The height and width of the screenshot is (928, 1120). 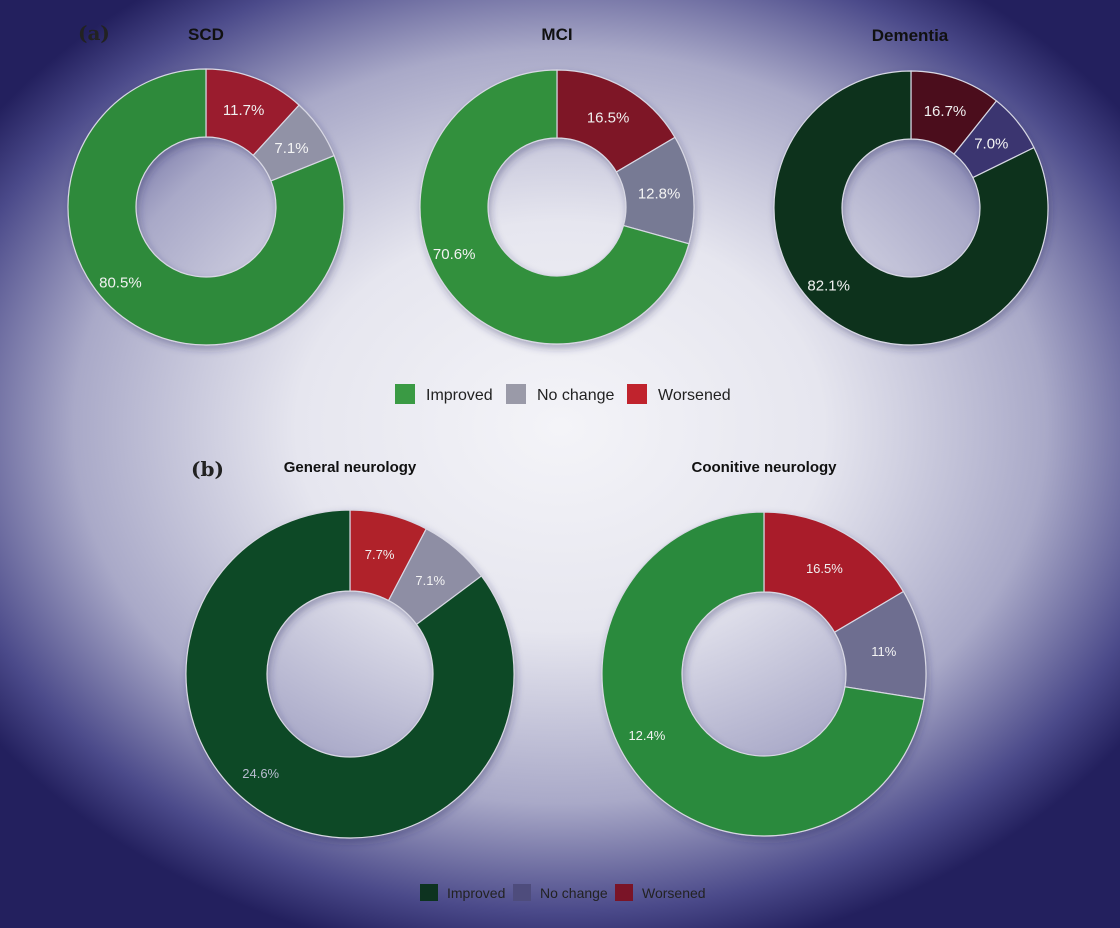 I want to click on slice-label-worsened: 7.7%, so click(x=380, y=554).